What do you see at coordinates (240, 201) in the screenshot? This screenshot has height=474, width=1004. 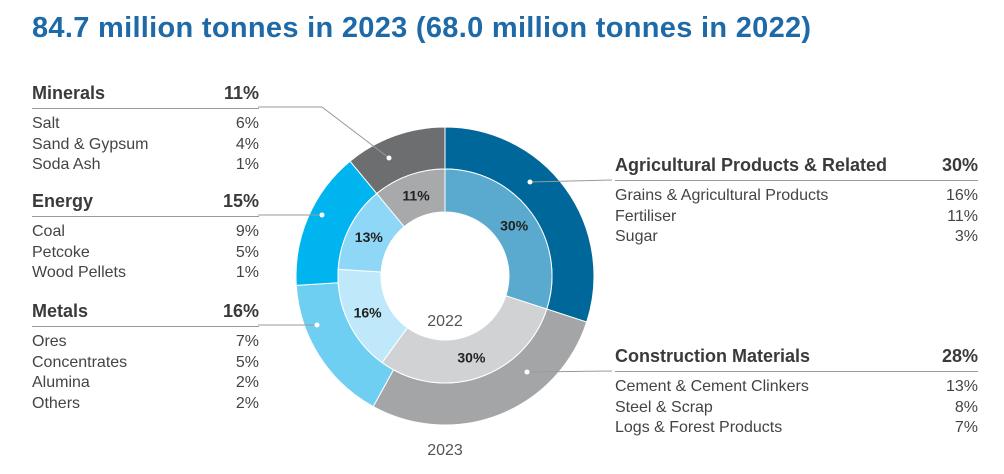 I see `category-pct: 15%` at bounding box center [240, 201].